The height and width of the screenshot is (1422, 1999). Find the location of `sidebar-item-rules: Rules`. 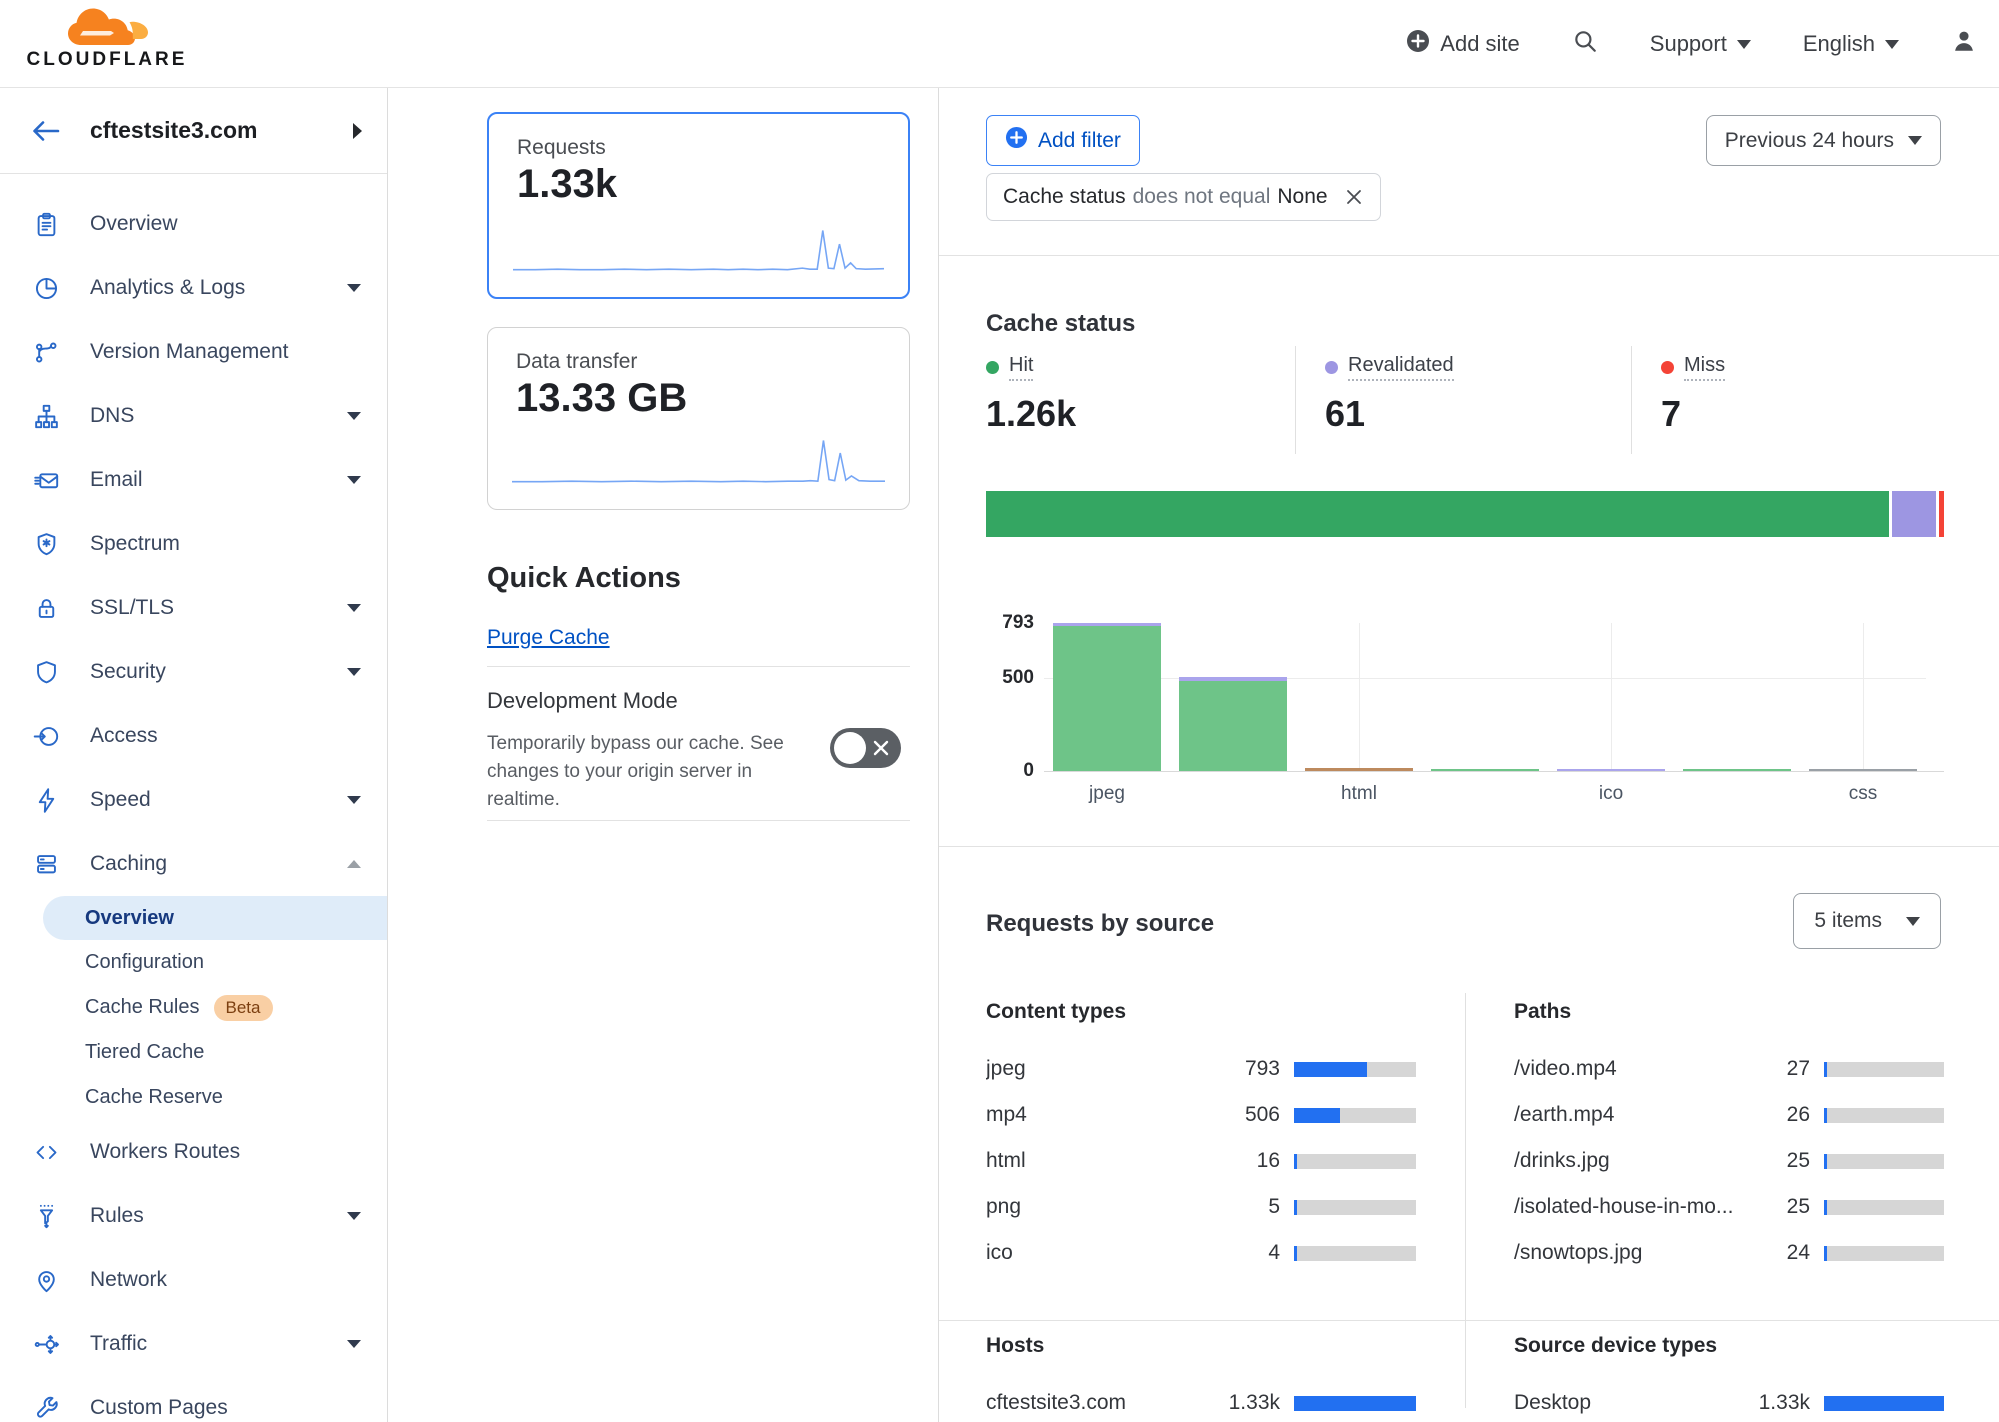

sidebar-item-rules: Rules is located at coordinates (193, 1216).